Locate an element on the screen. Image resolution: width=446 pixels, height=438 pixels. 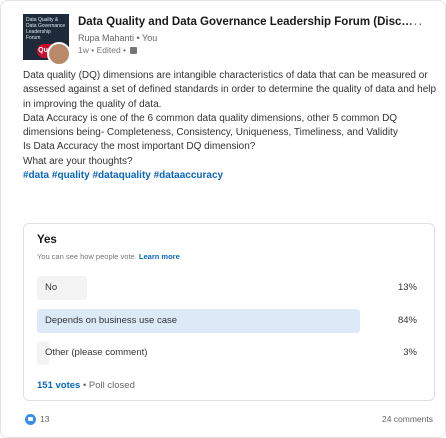
hashtag-link: #dataquality is located at coordinates (123, 176).